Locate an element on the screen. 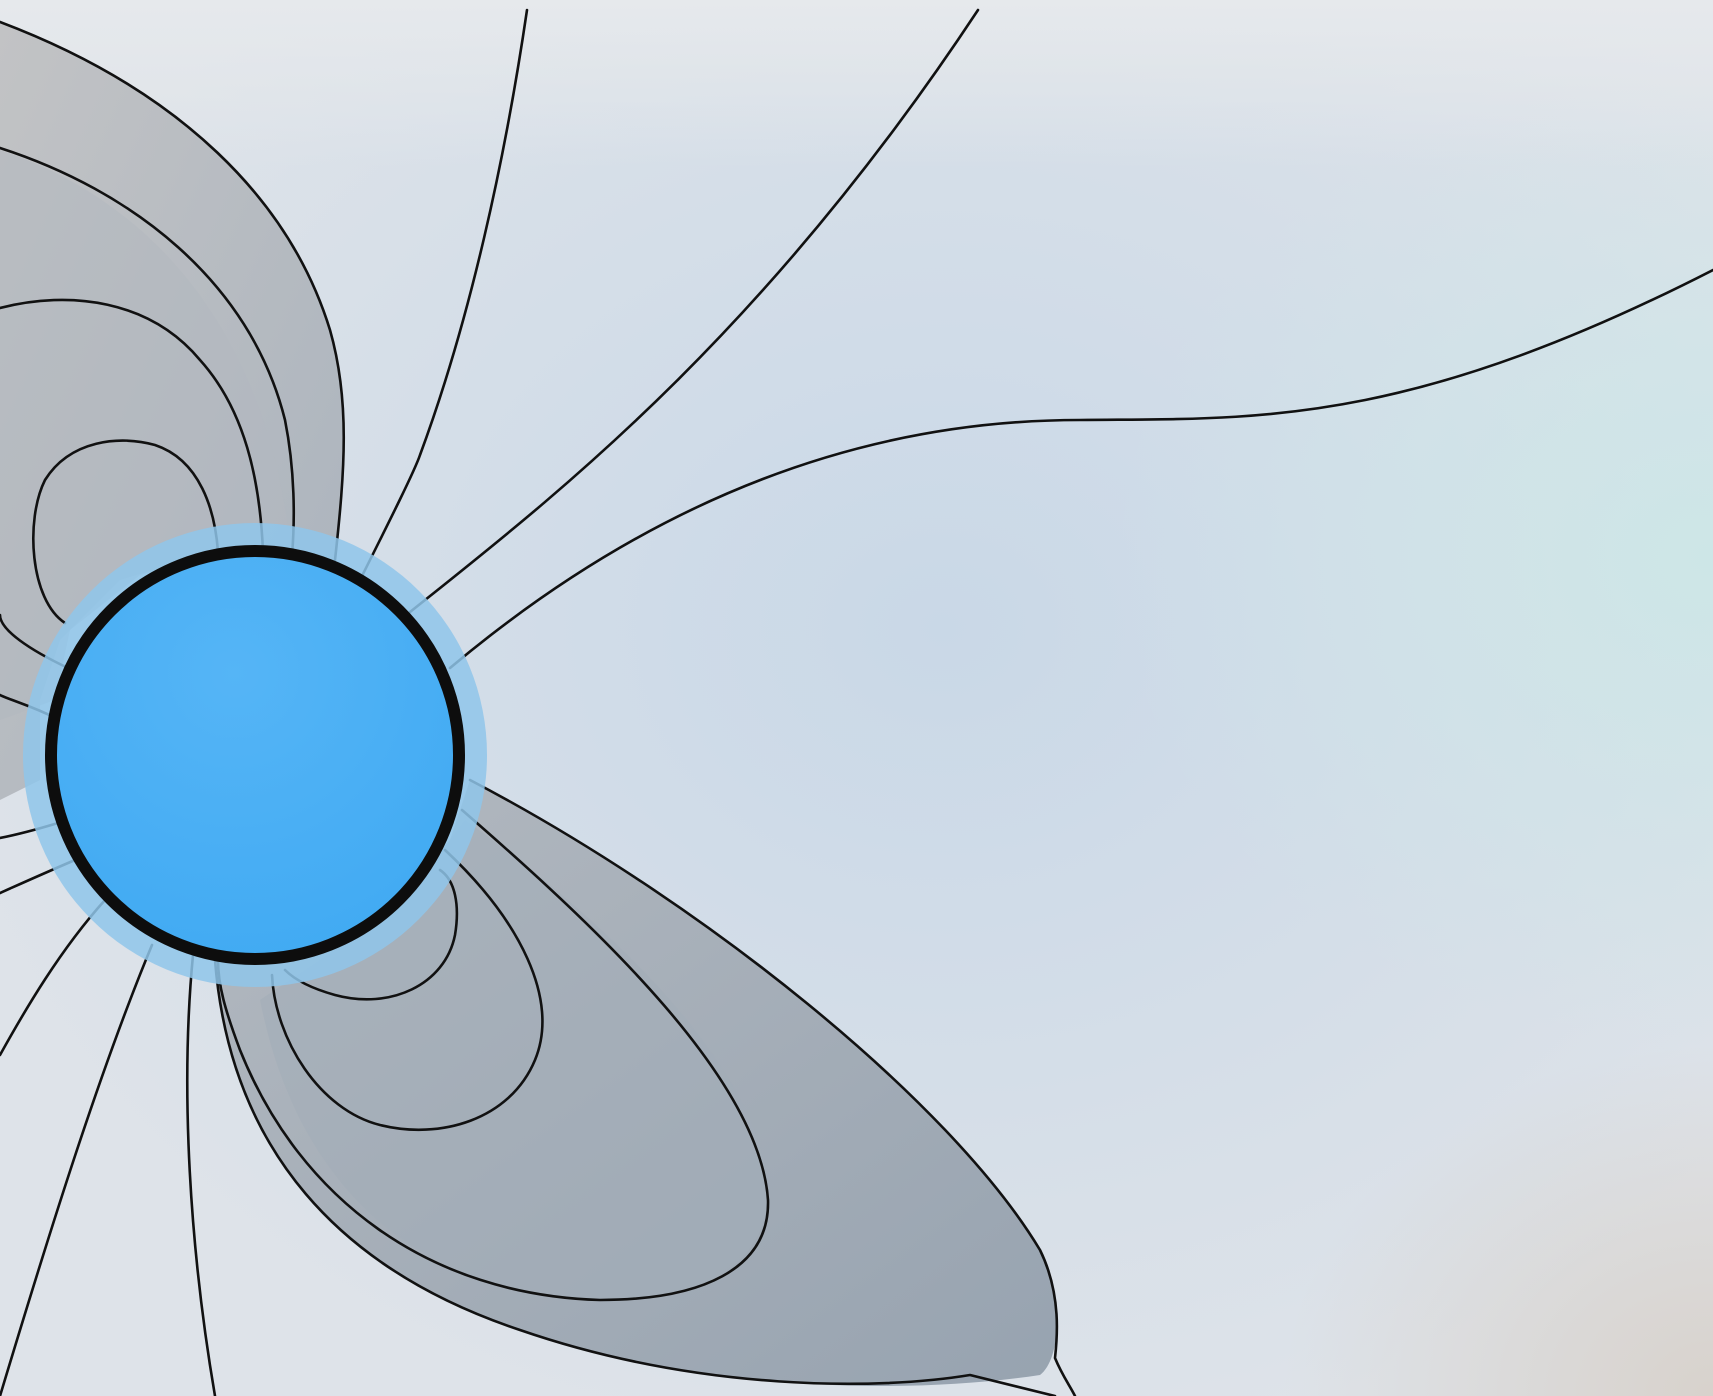  upper-left-inner-shade is located at coordinates (146, 435).